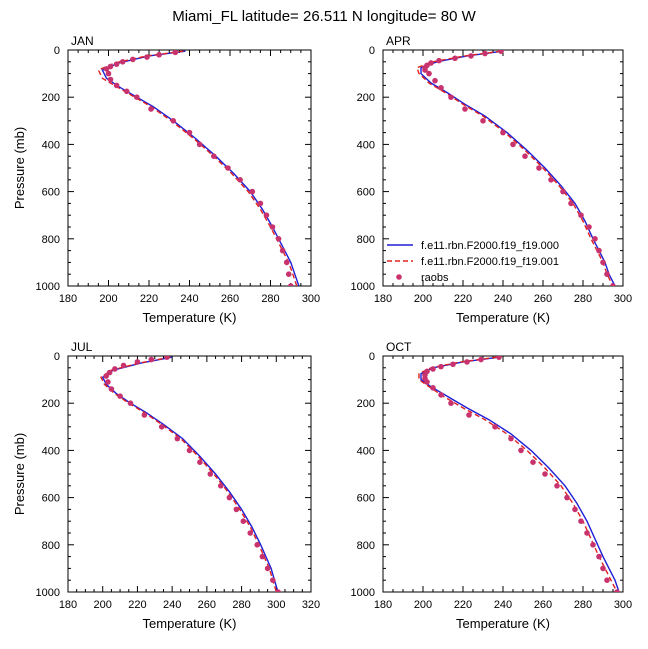 The height and width of the screenshot is (649, 648). I want to click on x-tick-label: 200, so click(103, 605).